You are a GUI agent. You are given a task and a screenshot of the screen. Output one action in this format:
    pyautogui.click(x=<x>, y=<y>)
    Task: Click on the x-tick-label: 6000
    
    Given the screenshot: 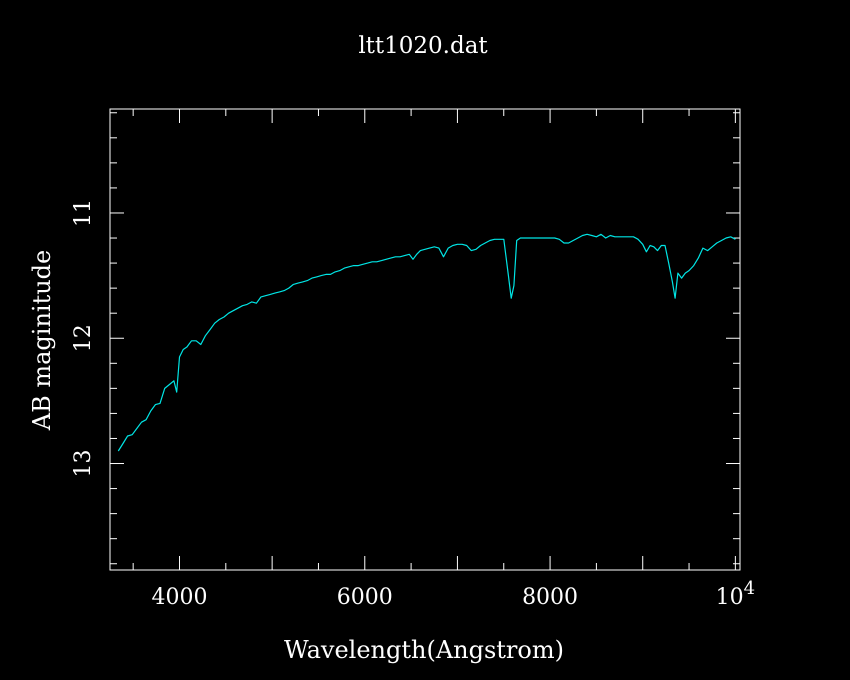 What is the action you would take?
    pyautogui.click(x=365, y=597)
    